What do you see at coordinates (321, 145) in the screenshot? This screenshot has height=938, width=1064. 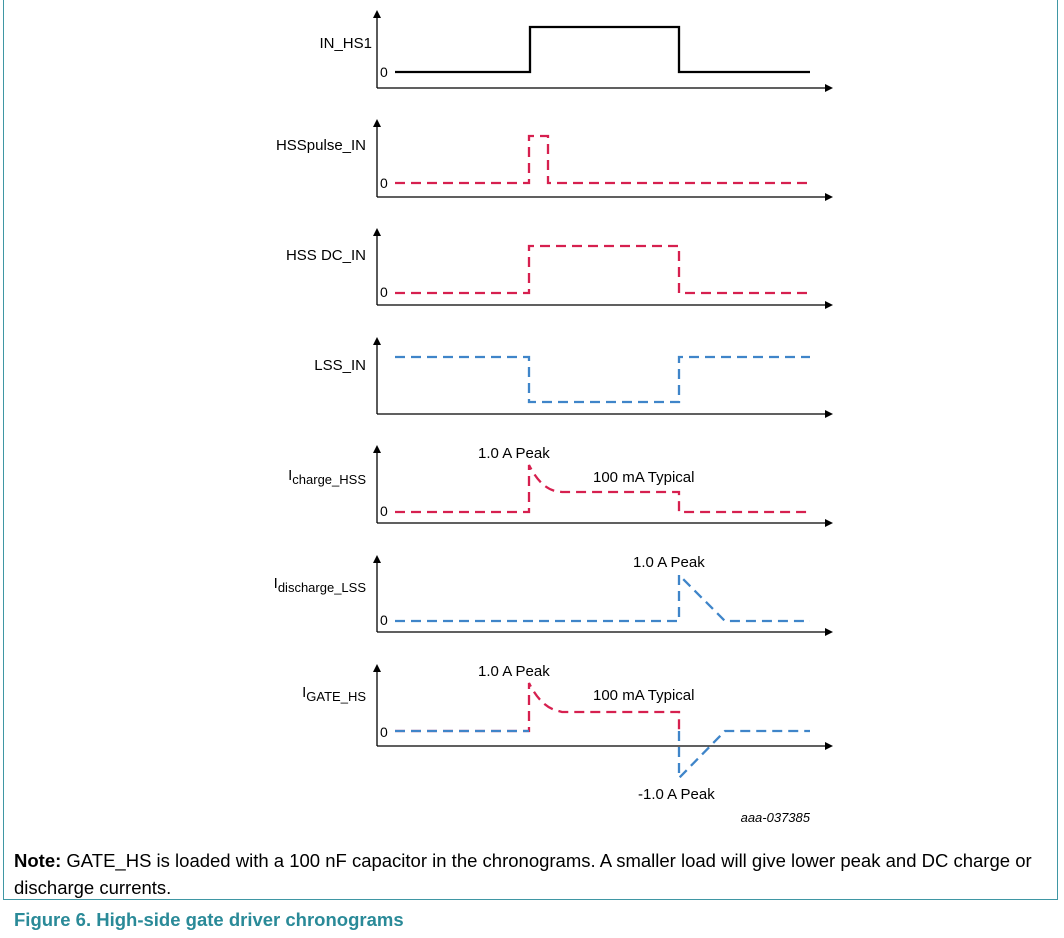 I see `signal-label-hsspulse-in: HSSpulse_IN` at bounding box center [321, 145].